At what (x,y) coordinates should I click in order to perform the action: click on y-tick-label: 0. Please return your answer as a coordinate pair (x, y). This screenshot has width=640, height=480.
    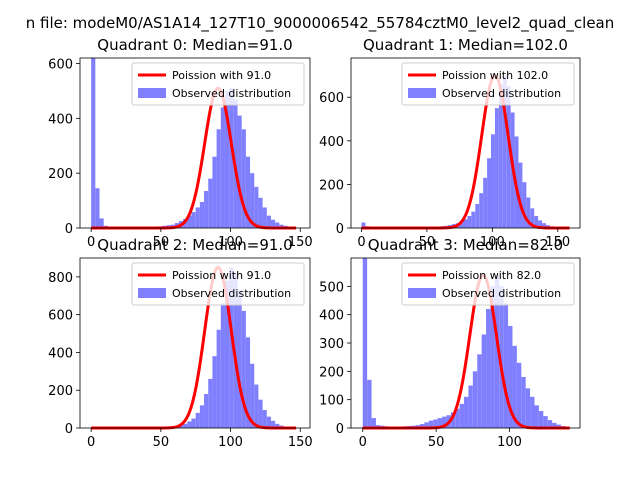
    Looking at the image, I should click on (340, 229).